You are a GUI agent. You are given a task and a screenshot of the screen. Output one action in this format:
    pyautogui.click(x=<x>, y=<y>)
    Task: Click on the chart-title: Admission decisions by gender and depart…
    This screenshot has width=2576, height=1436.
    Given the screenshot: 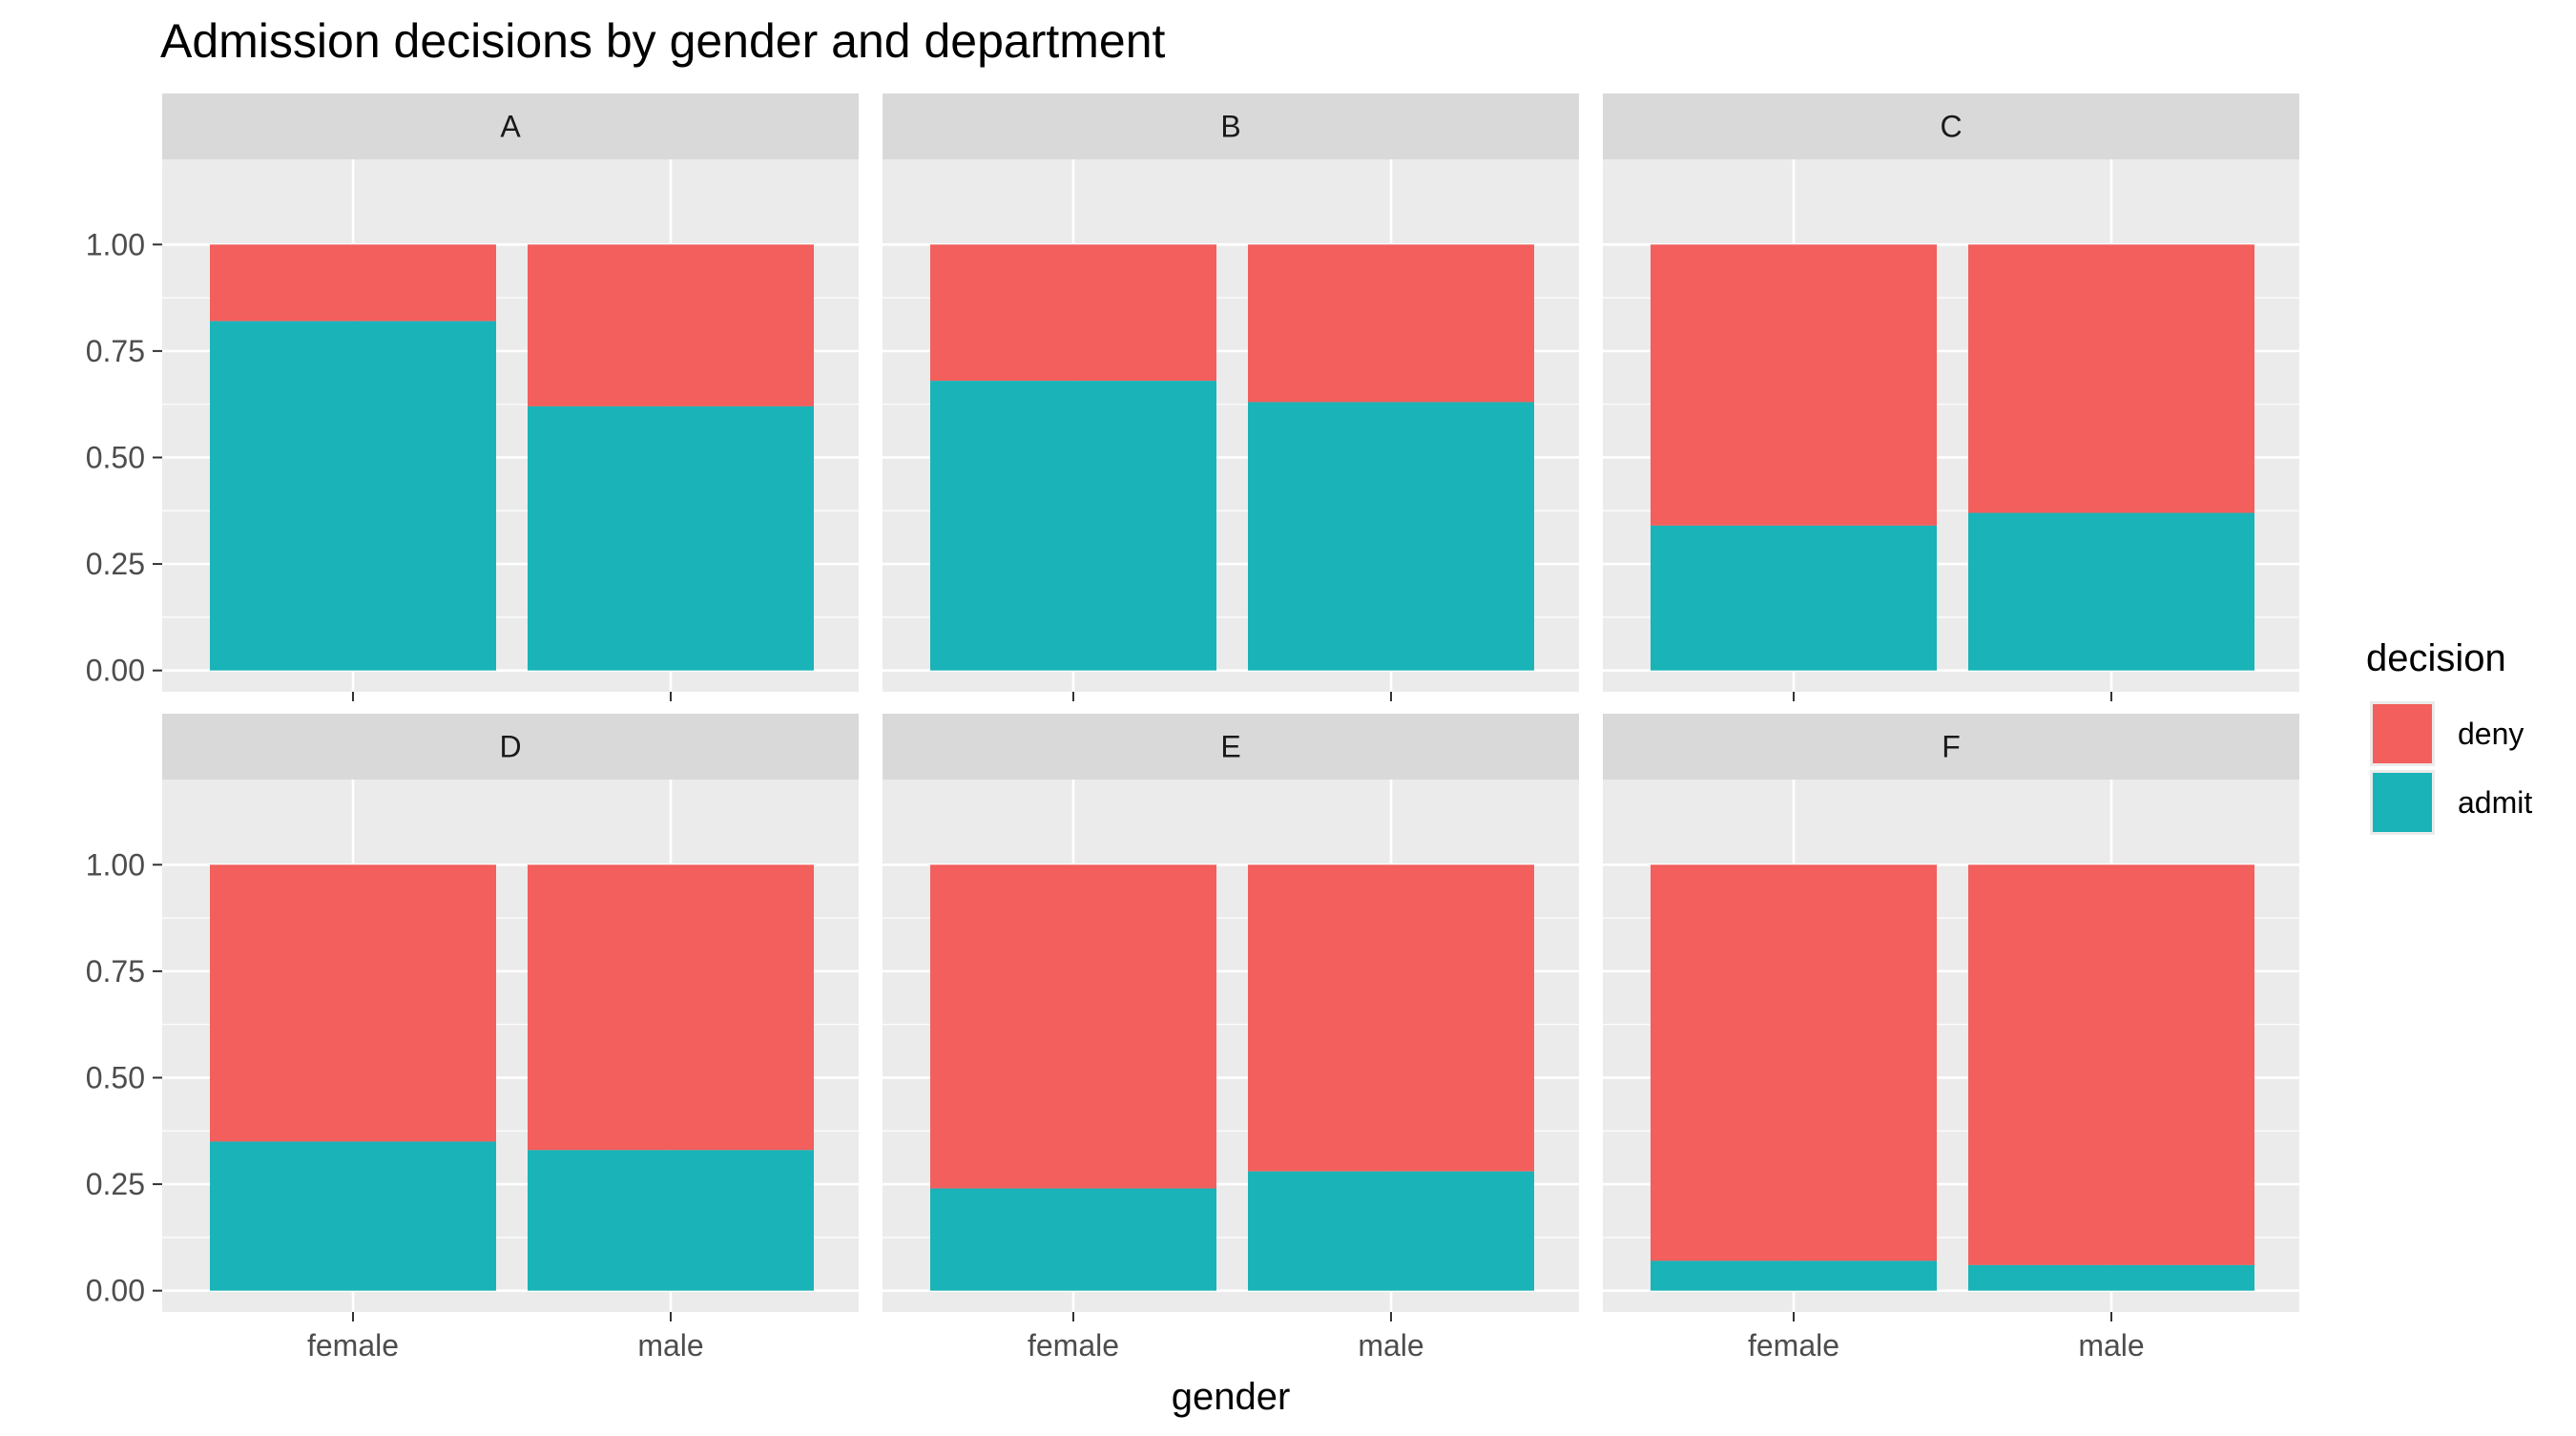 What is the action you would take?
    pyautogui.click(x=663, y=41)
    